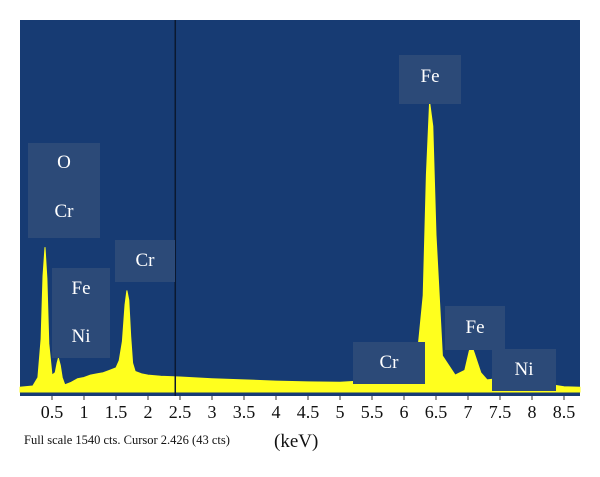 The height and width of the screenshot is (477, 600). I want to click on x-tick-label: 2.5, so click(180, 412).